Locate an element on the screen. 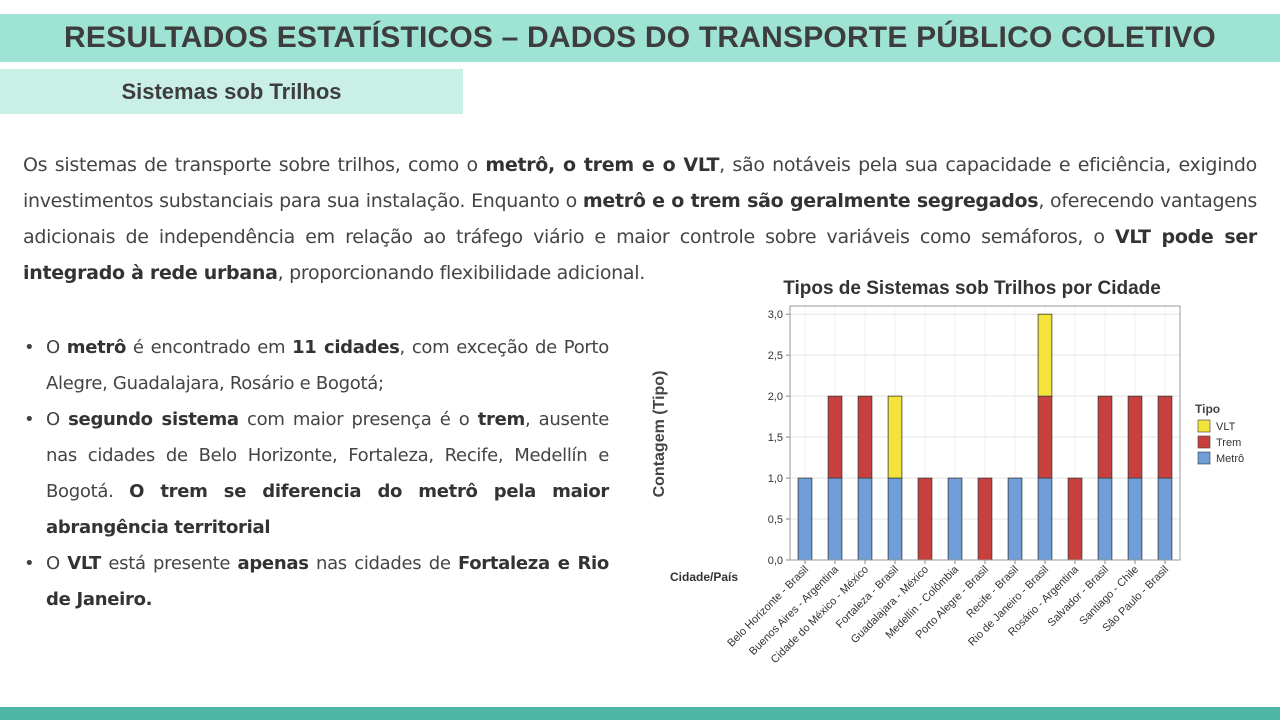  chart-title: Tipos de Sistemas sob Trilhos por Cidade is located at coordinates (972, 288).